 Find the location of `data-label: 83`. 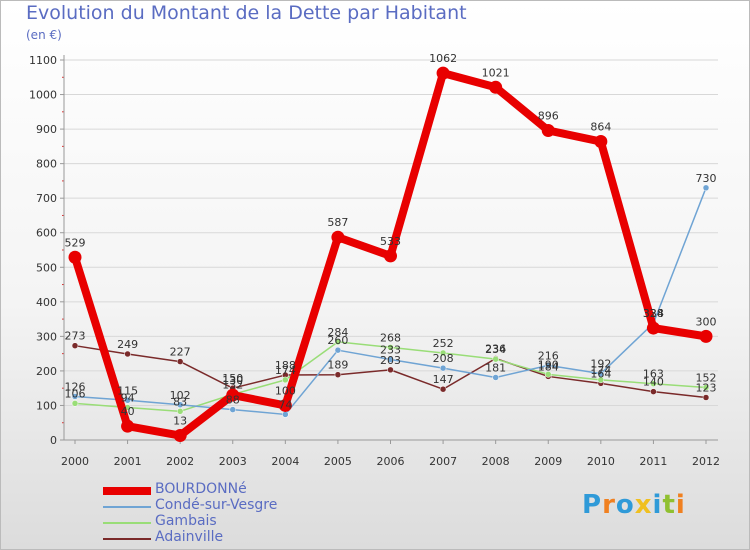

data-label: 83 is located at coordinates (180, 401).